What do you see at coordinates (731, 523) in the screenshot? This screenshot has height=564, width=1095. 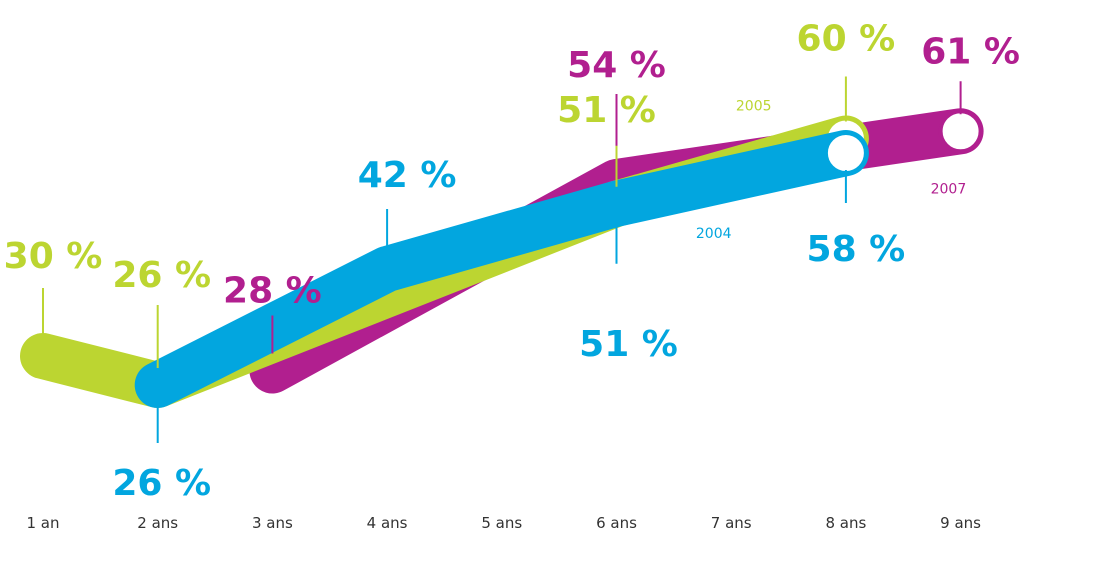 I see `x-tick-label: 7 ans` at bounding box center [731, 523].